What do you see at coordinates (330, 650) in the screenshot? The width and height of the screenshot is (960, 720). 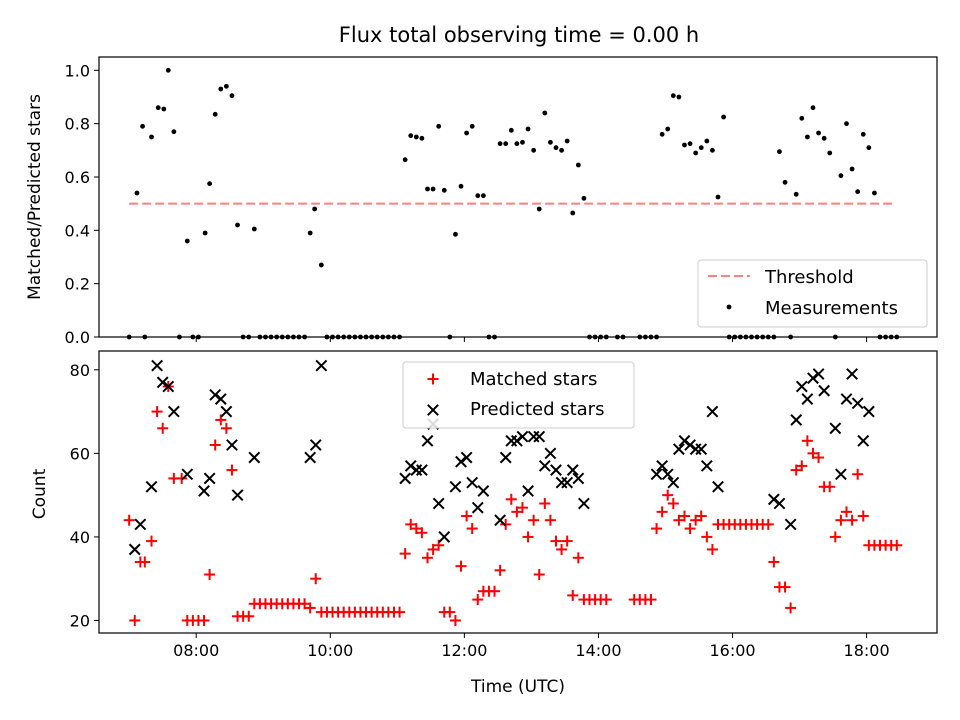 I see `x-tick-label: 10:00` at bounding box center [330, 650].